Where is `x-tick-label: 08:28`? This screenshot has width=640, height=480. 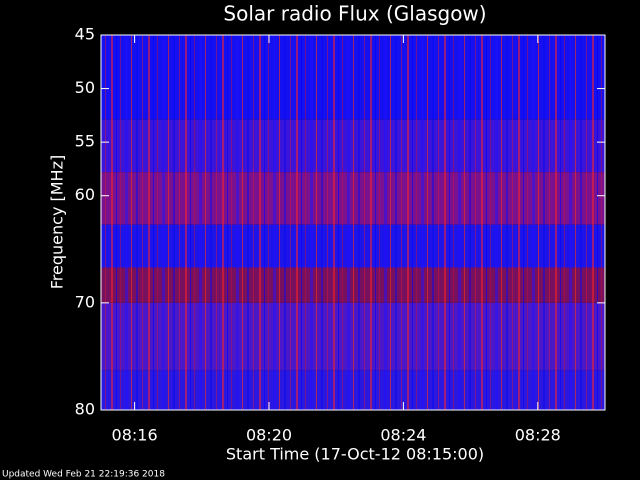 x-tick-label: 08:28 is located at coordinates (538, 435).